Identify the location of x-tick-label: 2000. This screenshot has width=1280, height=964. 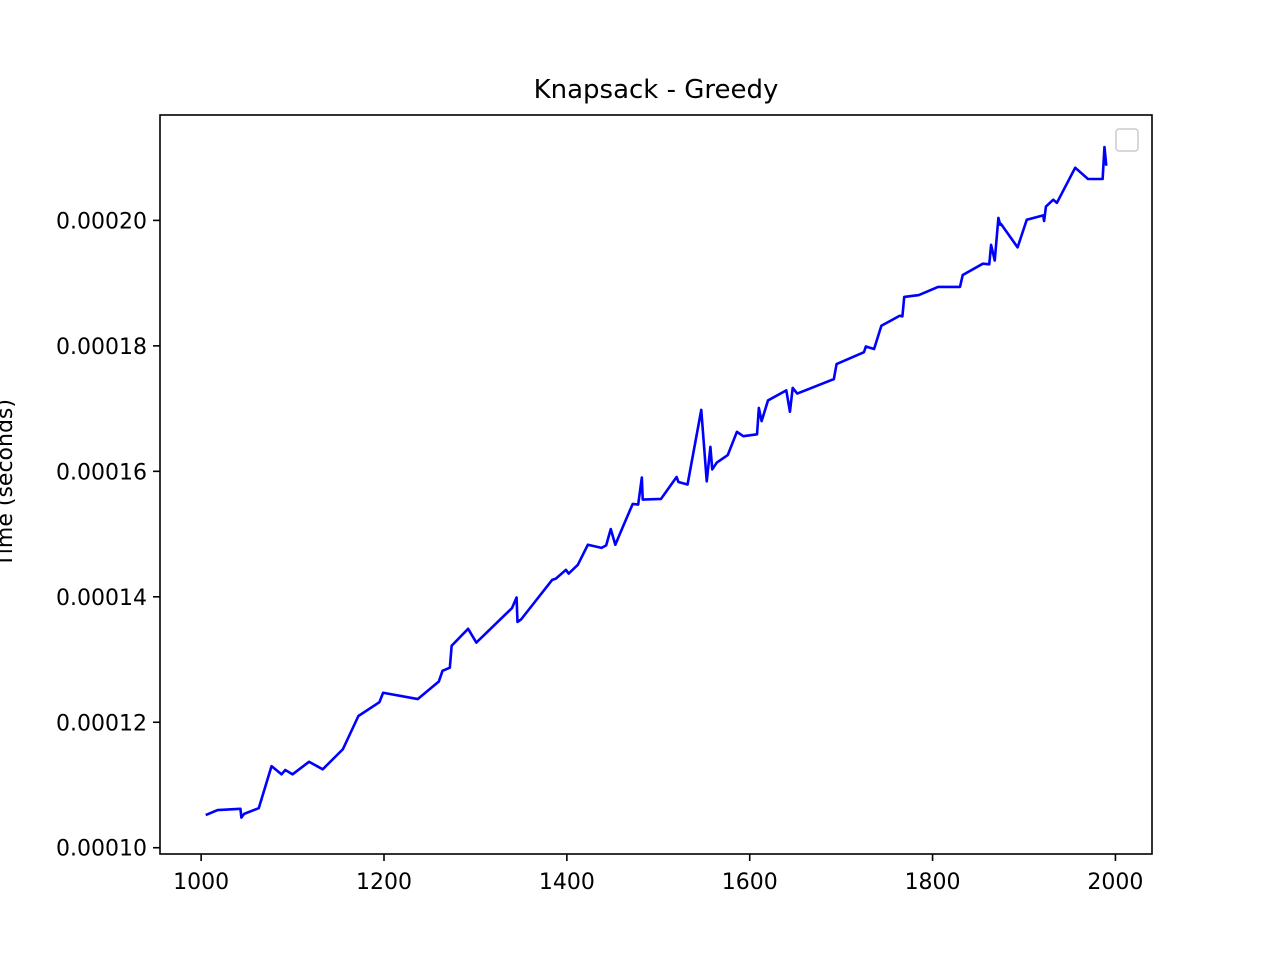
(1115, 882).